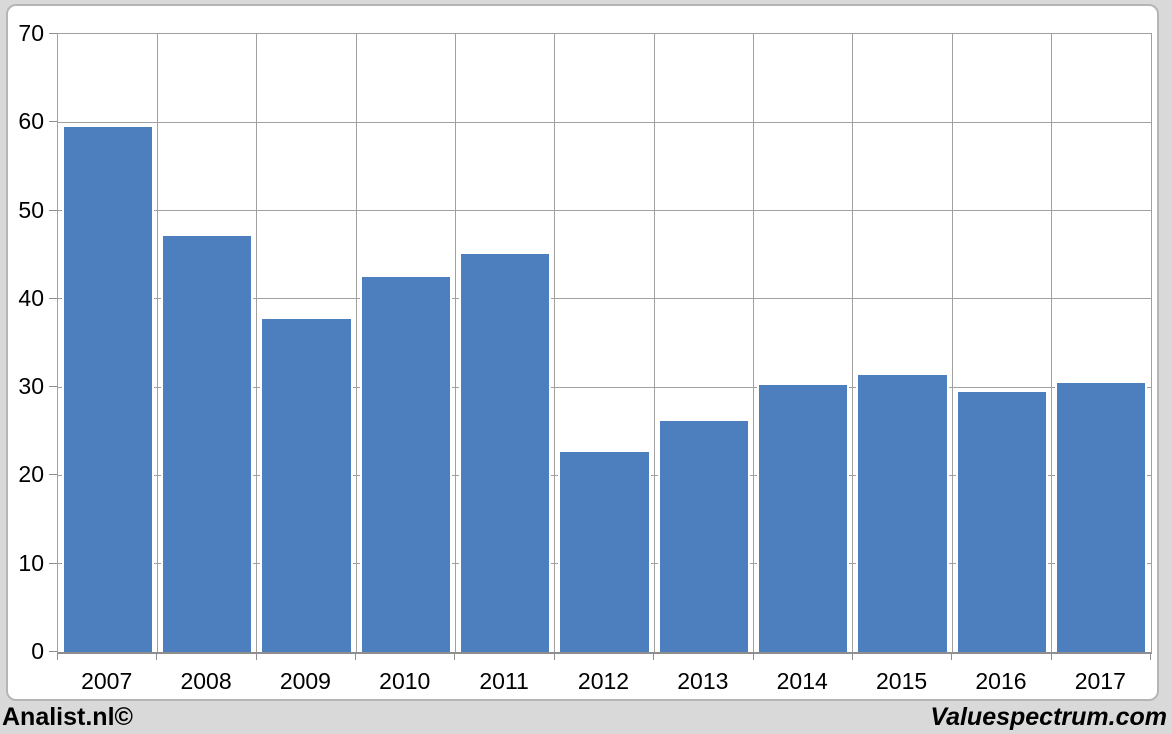  Describe the element at coordinates (586, 717) in the screenshot. I see `footer: Analist.nl© Valuespectrum.com` at that location.